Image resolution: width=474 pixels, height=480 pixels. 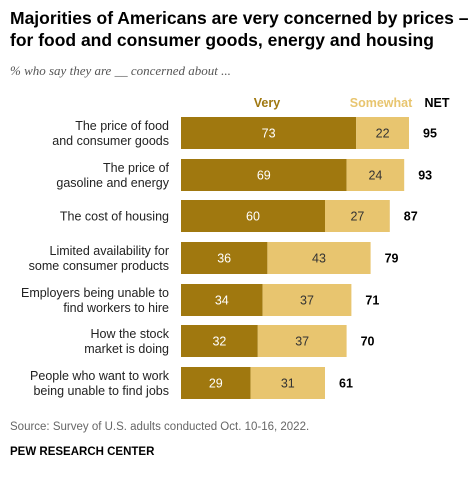 I want to click on category-label: The price of, so click(x=136, y=168).